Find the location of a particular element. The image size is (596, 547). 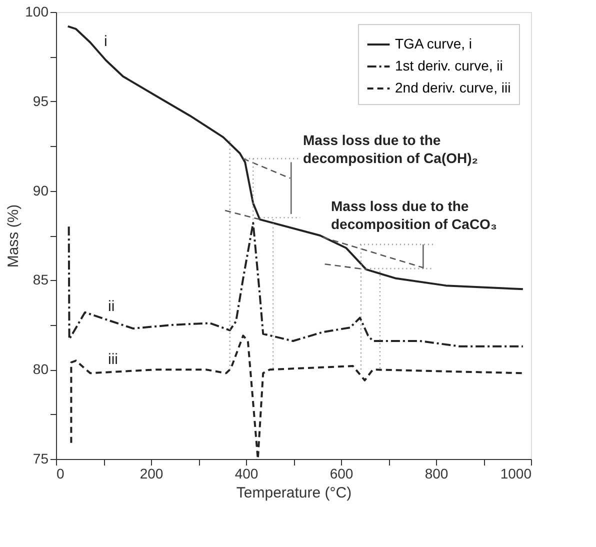

annotation: Mass loss due to the decomposition of Ca(OH)₂ is located at coordinates (390, 149).